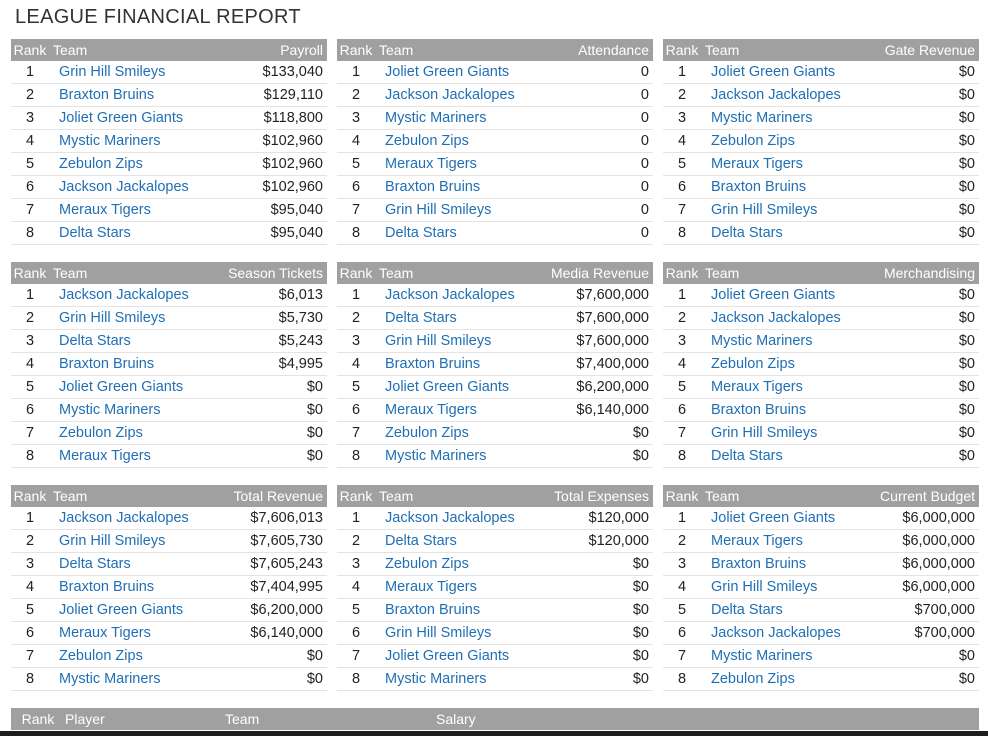 This screenshot has height=736, width=988. What do you see at coordinates (599, 273) in the screenshot?
I see `column-header-value: Media Revenue` at bounding box center [599, 273].